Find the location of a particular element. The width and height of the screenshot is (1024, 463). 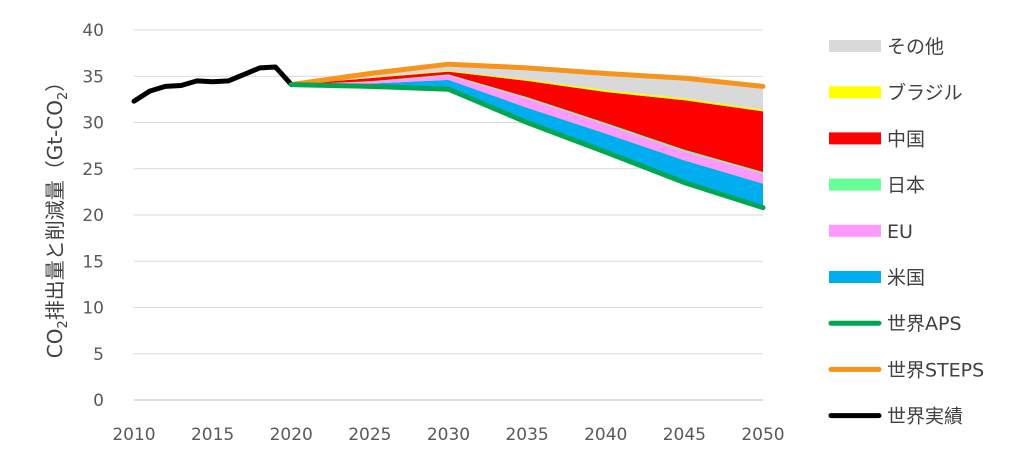

y-tick-label: 40 is located at coordinates (93, 31).